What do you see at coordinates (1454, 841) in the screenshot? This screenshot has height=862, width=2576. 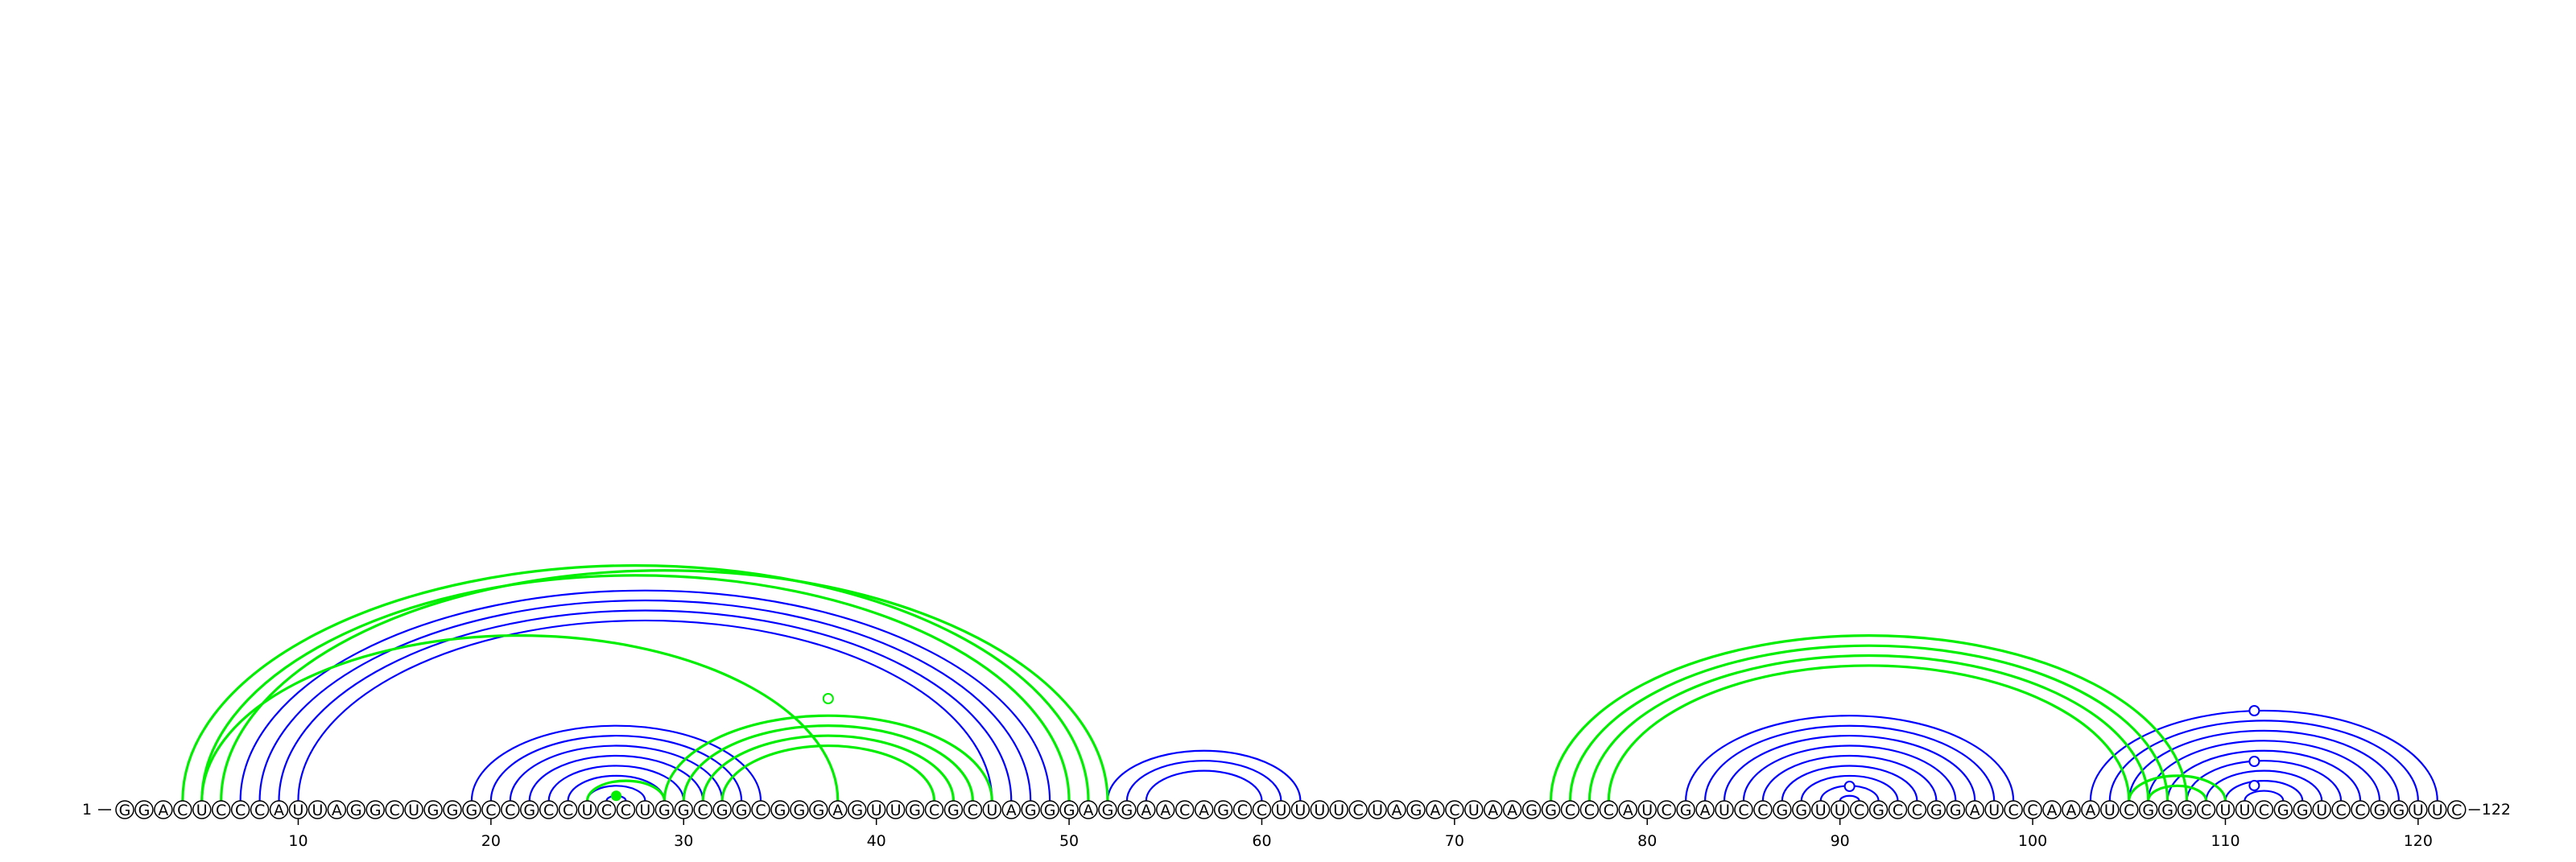 I see `tick-label: 70` at bounding box center [1454, 841].